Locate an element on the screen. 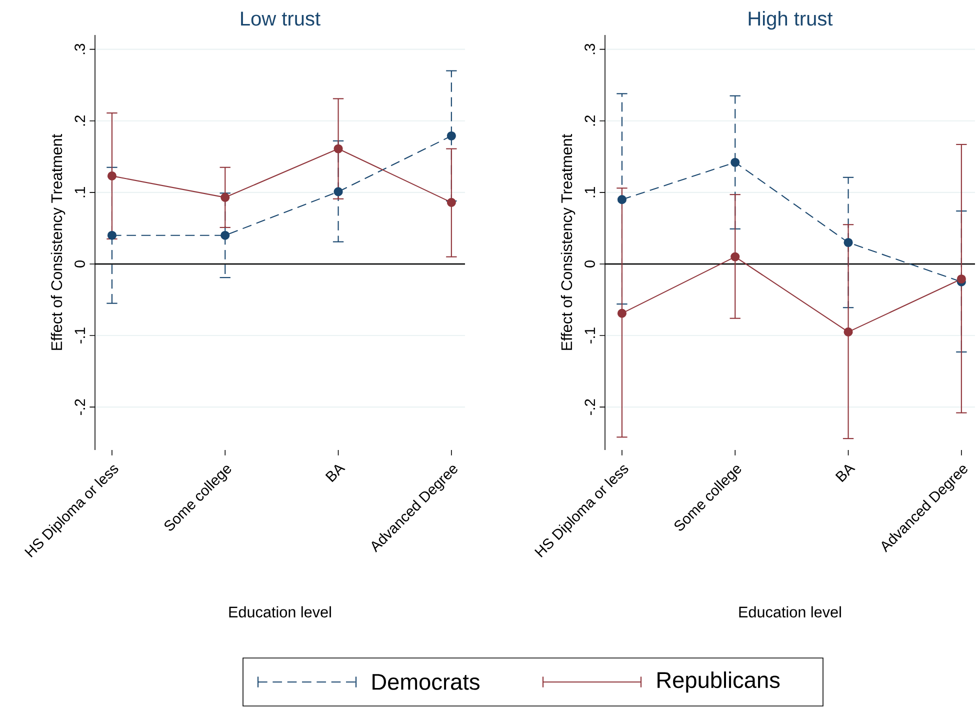 Image resolution: width=979 pixels, height=708 pixels. chart-title: Low trust is located at coordinates (280, 19).